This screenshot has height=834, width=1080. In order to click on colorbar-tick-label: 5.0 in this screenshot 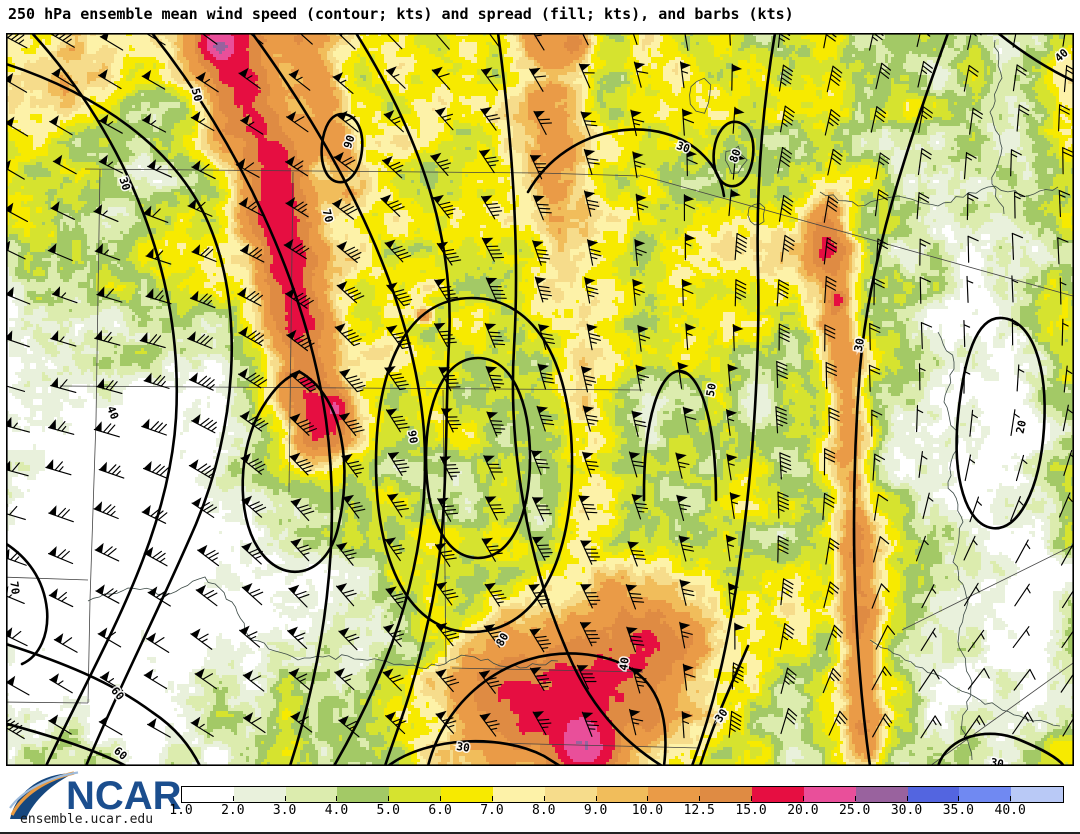, I will do `click(388, 810)`.